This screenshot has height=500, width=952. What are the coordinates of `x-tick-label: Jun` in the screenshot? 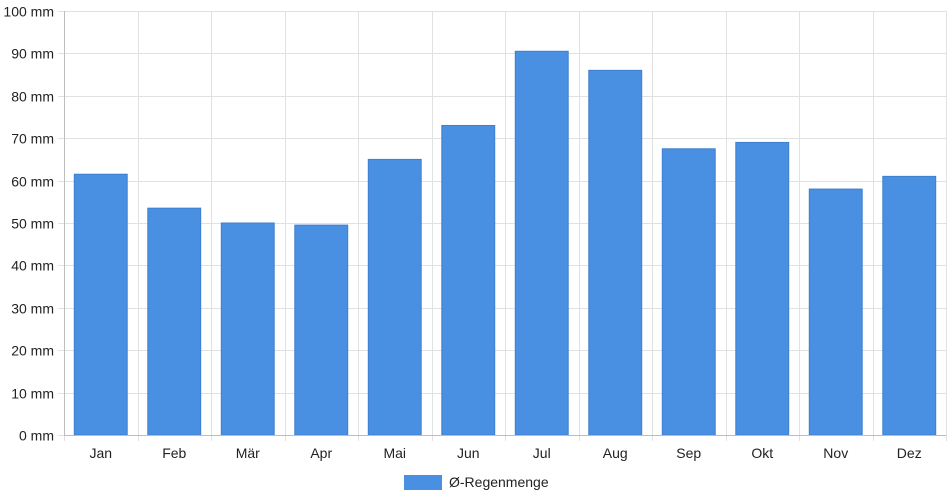 It's located at (468, 453).